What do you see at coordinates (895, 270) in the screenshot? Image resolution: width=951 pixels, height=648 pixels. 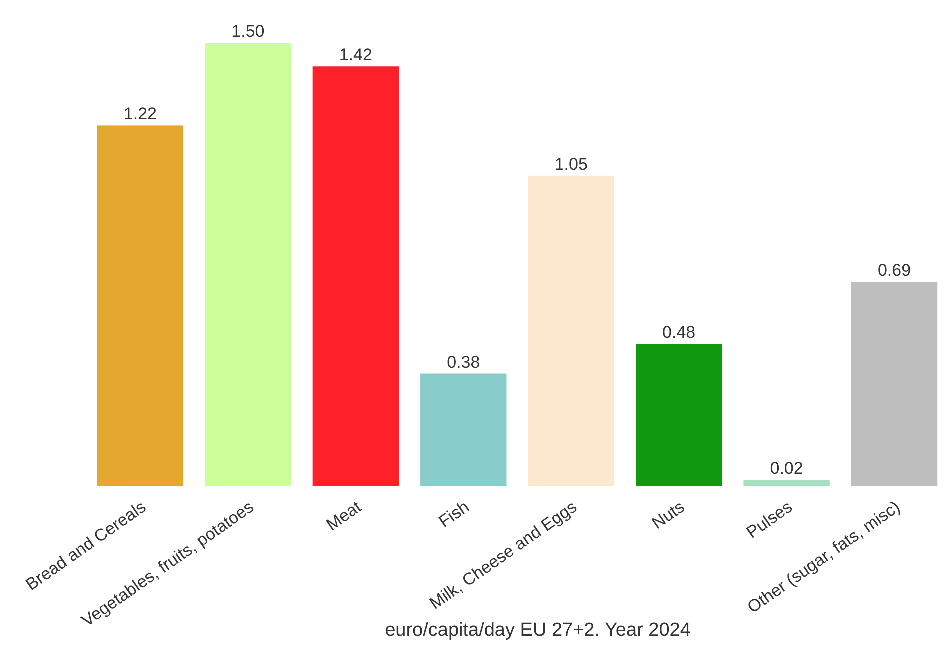 I see `data-label: 0.69` at bounding box center [895, 270].